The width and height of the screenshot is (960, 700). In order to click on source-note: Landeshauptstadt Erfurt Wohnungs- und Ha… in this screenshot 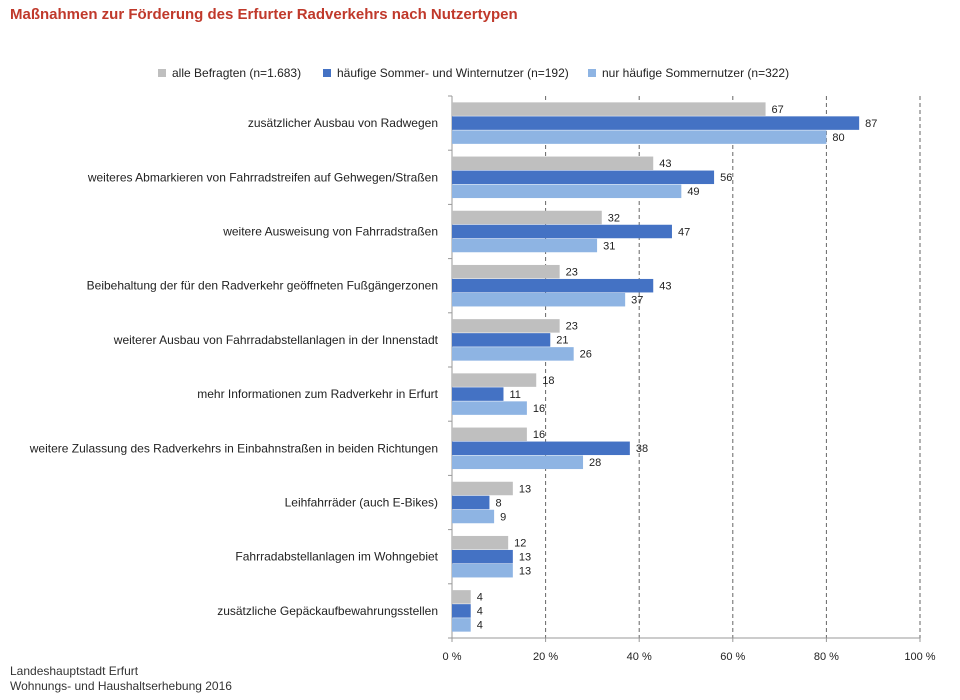, I will do `click(121, 679)`.